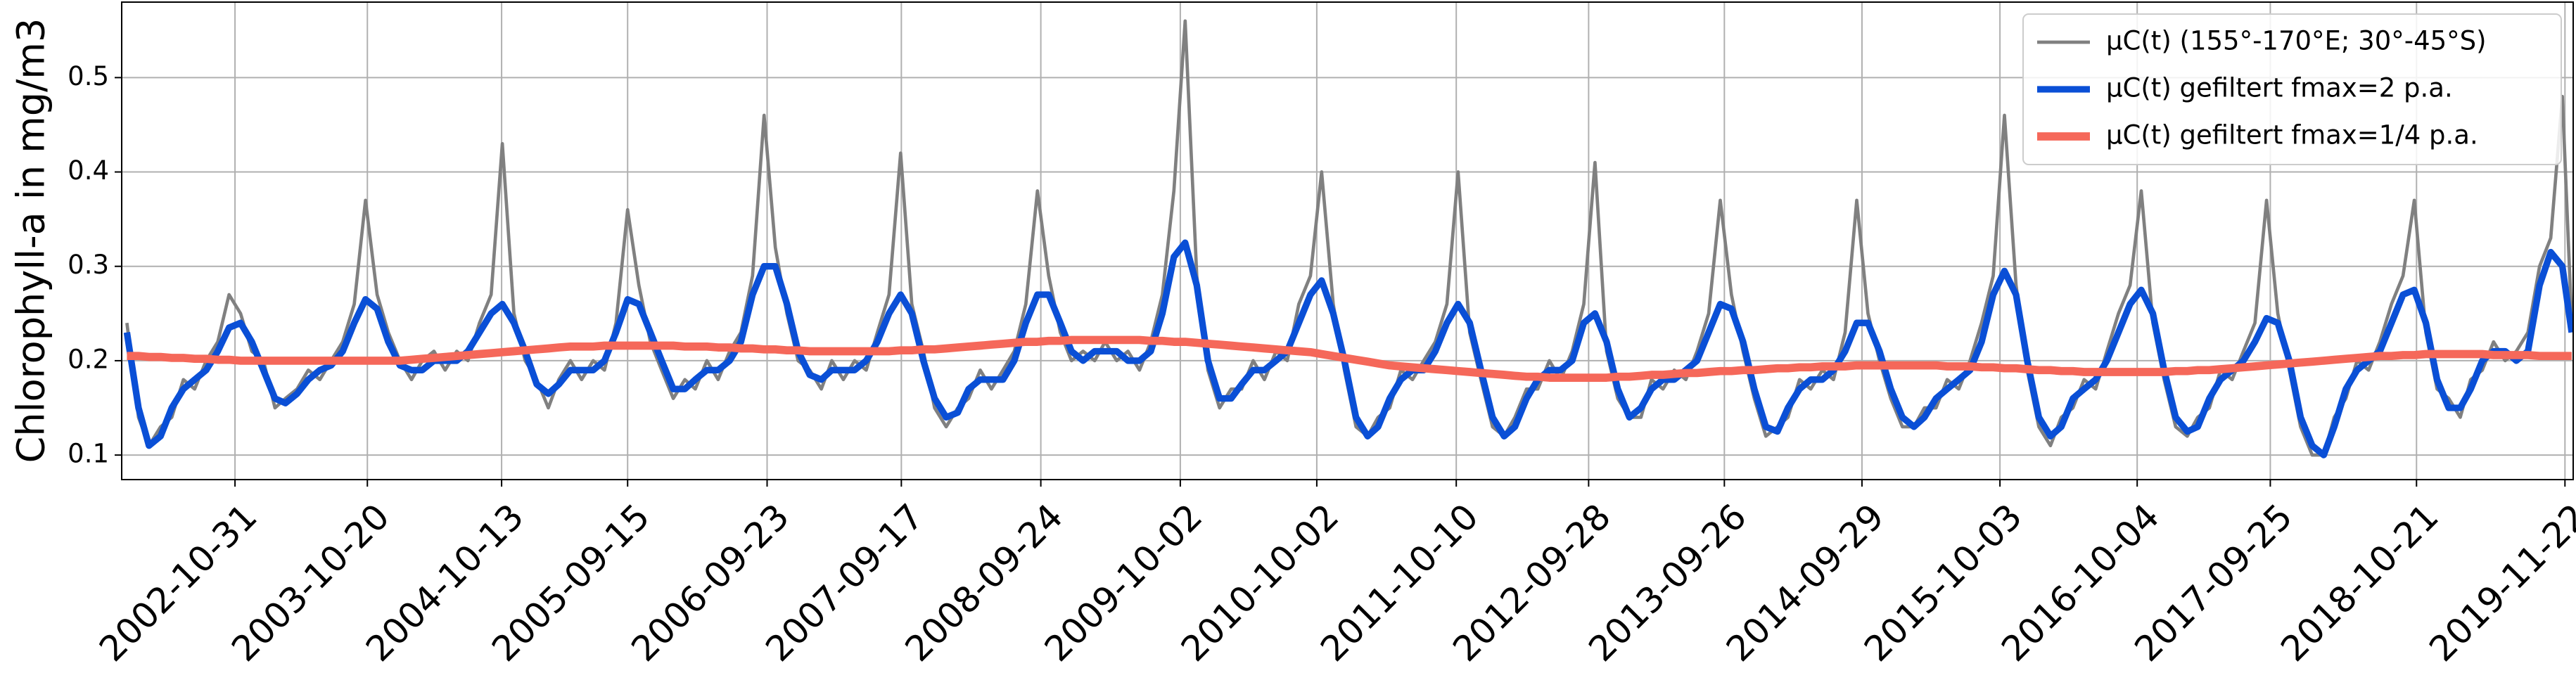  I want to click on y-tick-label: 0.4, so click(88, 170).